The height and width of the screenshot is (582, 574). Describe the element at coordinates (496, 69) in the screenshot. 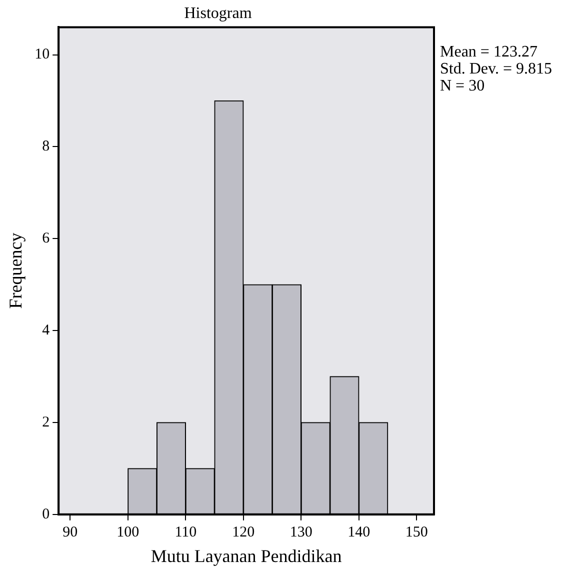

I see `text: Std. Dev. = 9.815` at that location.